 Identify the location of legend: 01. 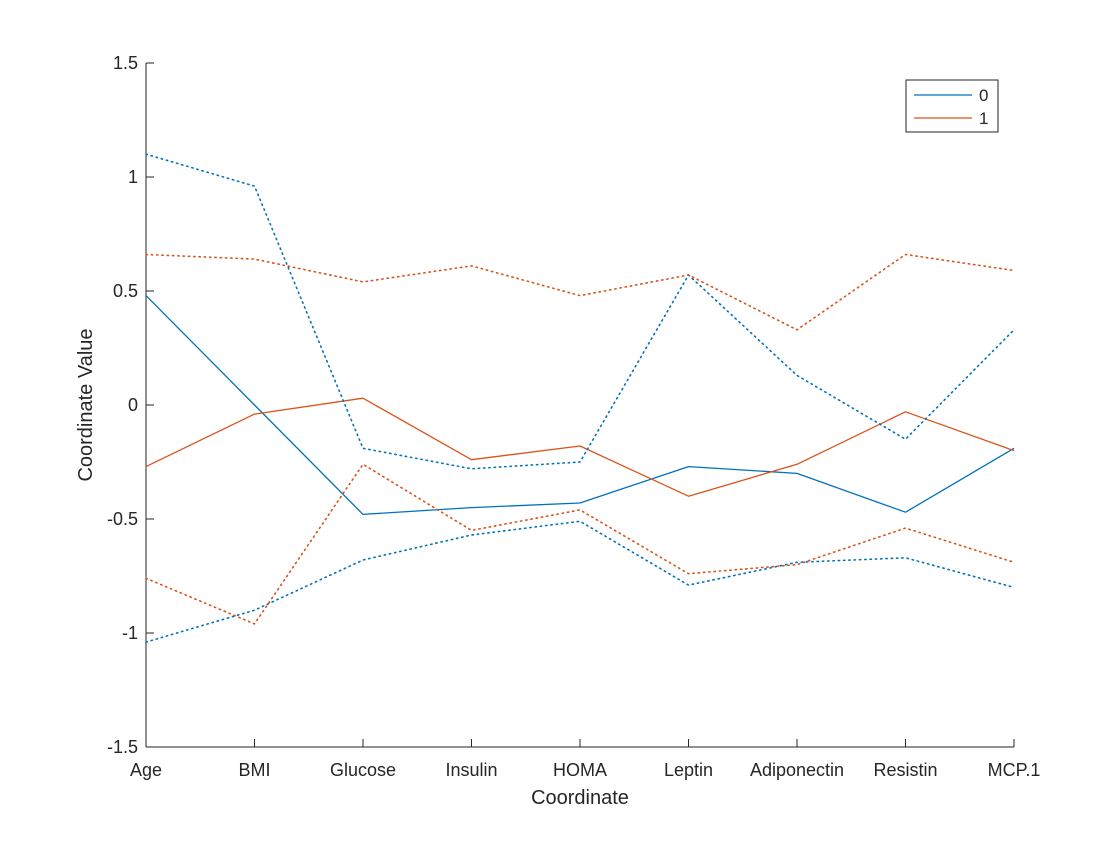
(952, 106).